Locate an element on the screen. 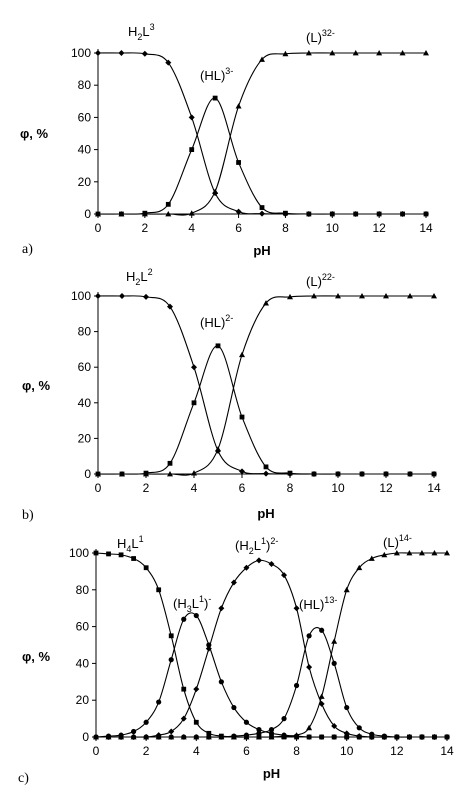  x-tick-label: 12 is located at coordinates (379, 228).